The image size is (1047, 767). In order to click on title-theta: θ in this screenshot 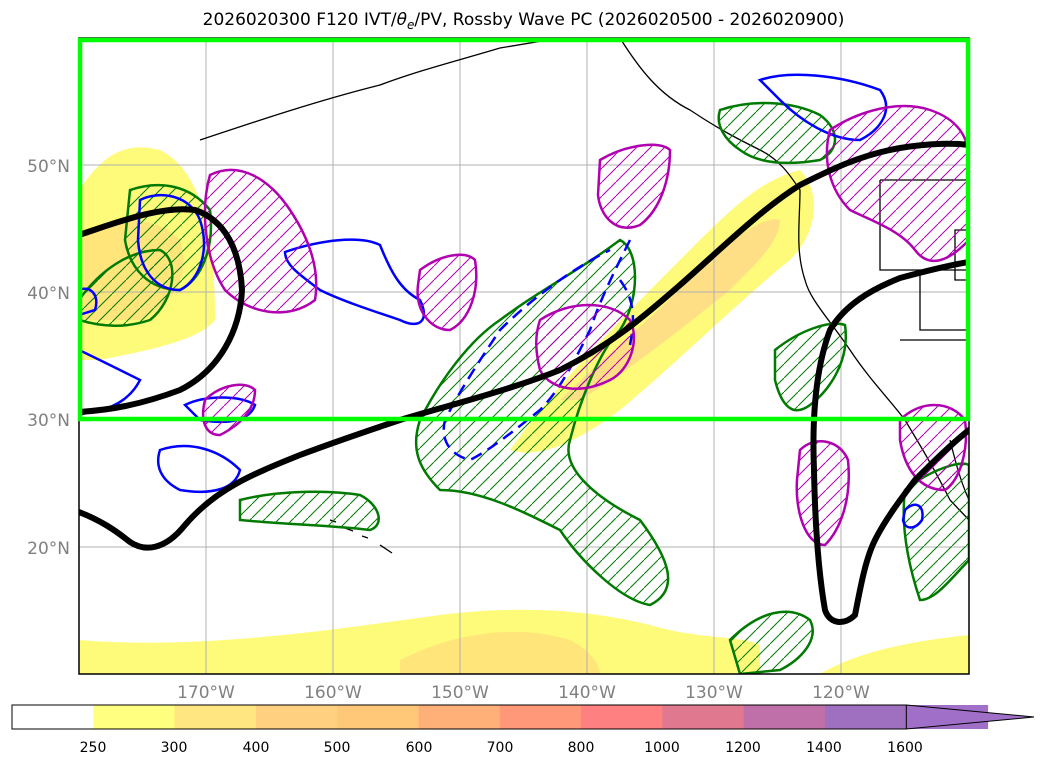, I will do `click(401, 20)`.